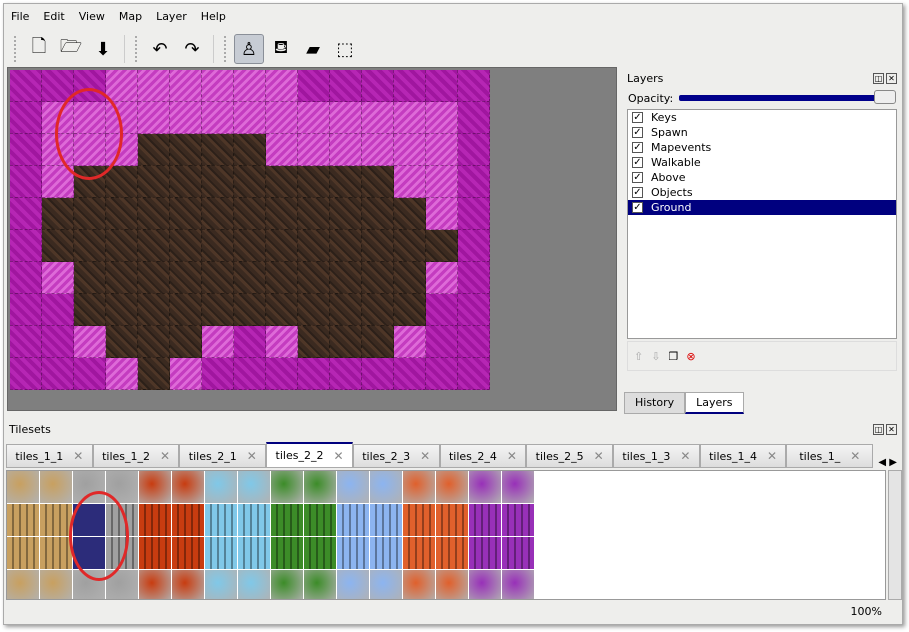  I want to click on menu-view: View, so click(91, 16).